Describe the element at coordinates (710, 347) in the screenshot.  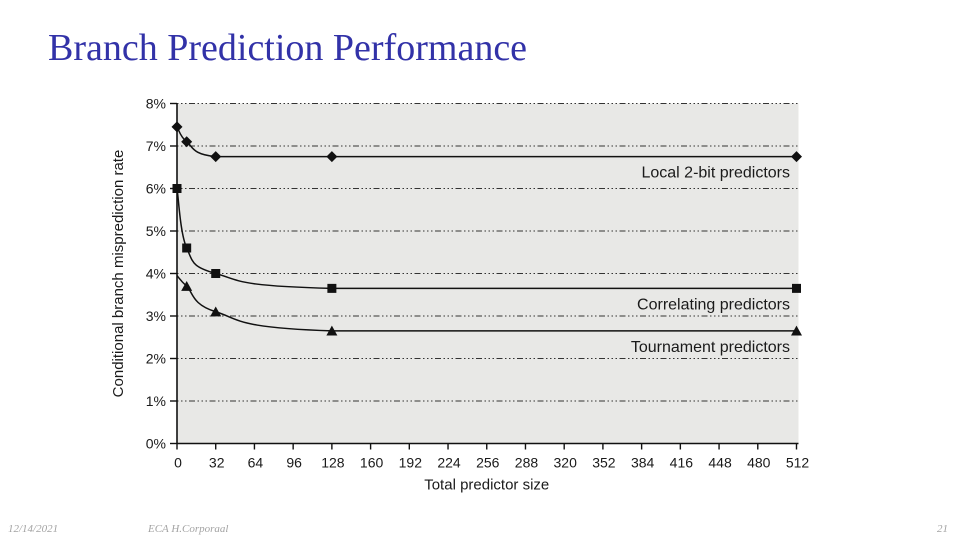
I see `series-label-tournament-predictors: Tournament predictors` at that location.